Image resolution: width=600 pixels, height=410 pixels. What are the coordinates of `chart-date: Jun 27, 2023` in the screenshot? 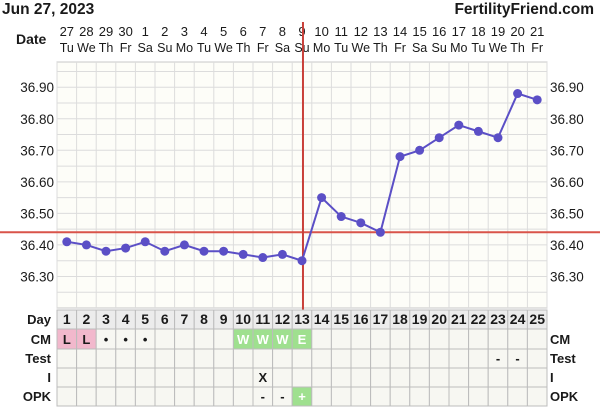 It's located at (48, 9).